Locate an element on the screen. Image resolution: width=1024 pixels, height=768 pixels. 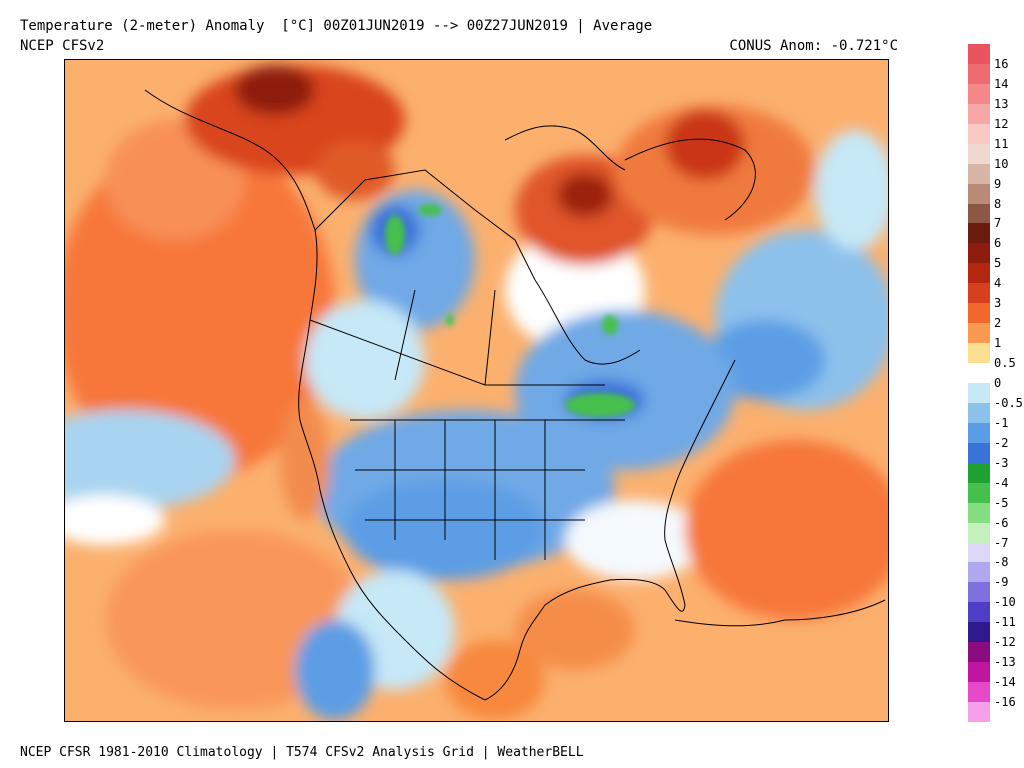
legend-label: 13 is located at coordinates (1001, 103).